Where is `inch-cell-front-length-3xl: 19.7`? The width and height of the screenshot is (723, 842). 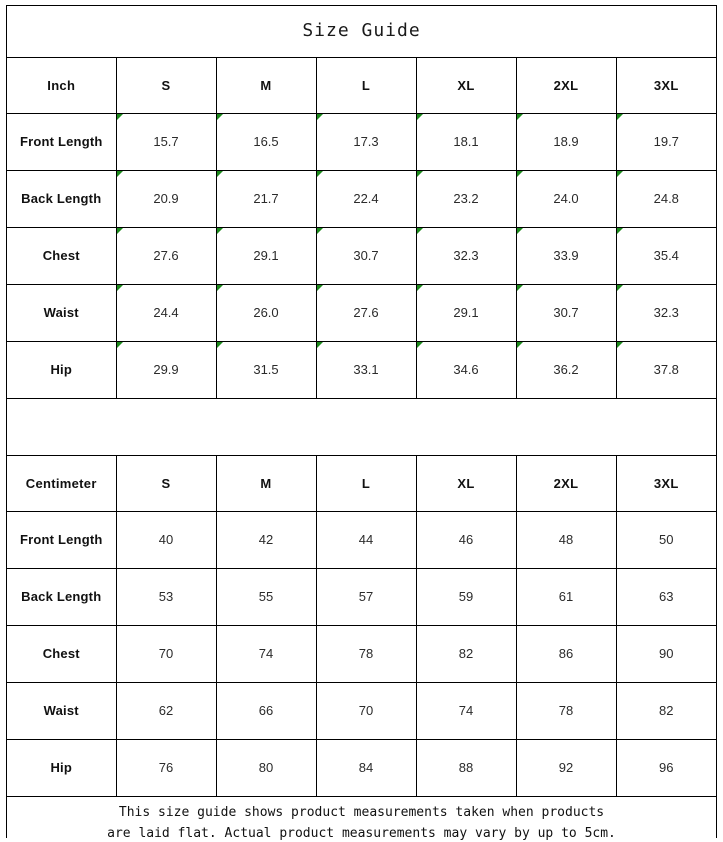
inch-cell-front-length-3xl: 19.7 is located at coordinates (666, 142).